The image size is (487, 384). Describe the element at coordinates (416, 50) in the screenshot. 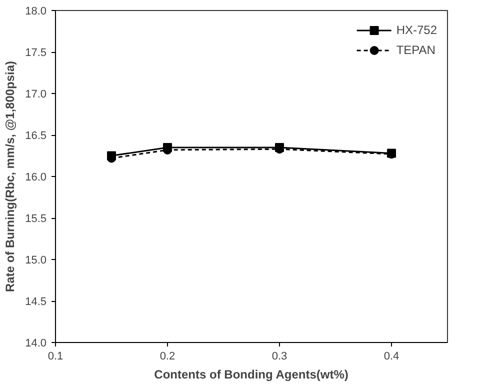

I see `legend-label: TEPAN` at that location.